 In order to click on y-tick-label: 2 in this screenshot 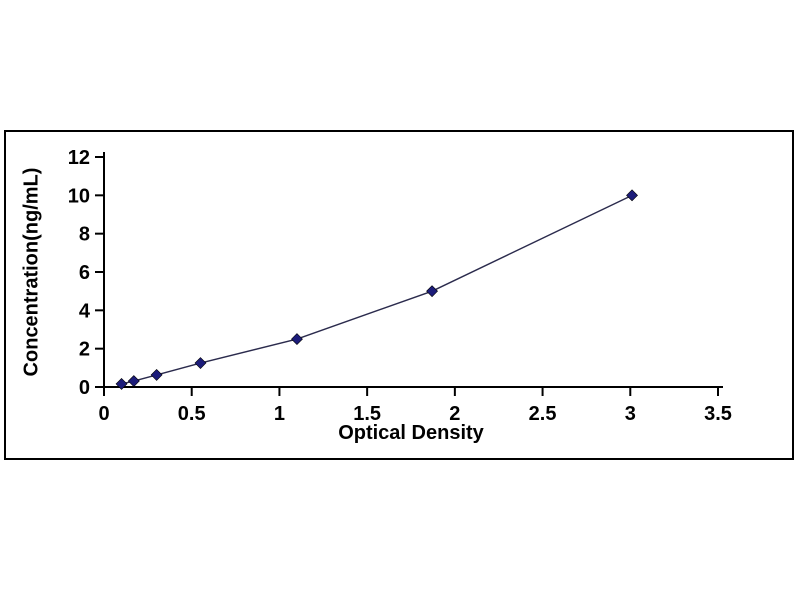, I will do `click(84, 350)`.